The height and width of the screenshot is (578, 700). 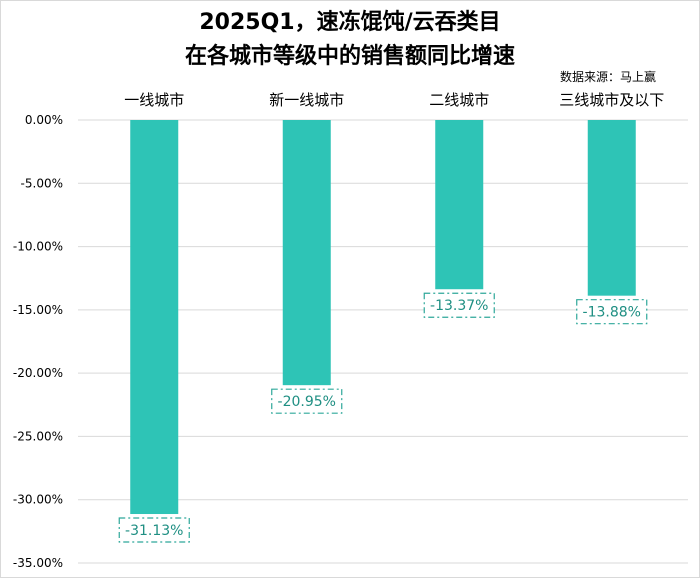 What do you see at coordinates (349, 56) in the screenshot?
I see `chart-title-line2: 在各城市等级中的销售额同比增速` at bounding box center [349, 56].